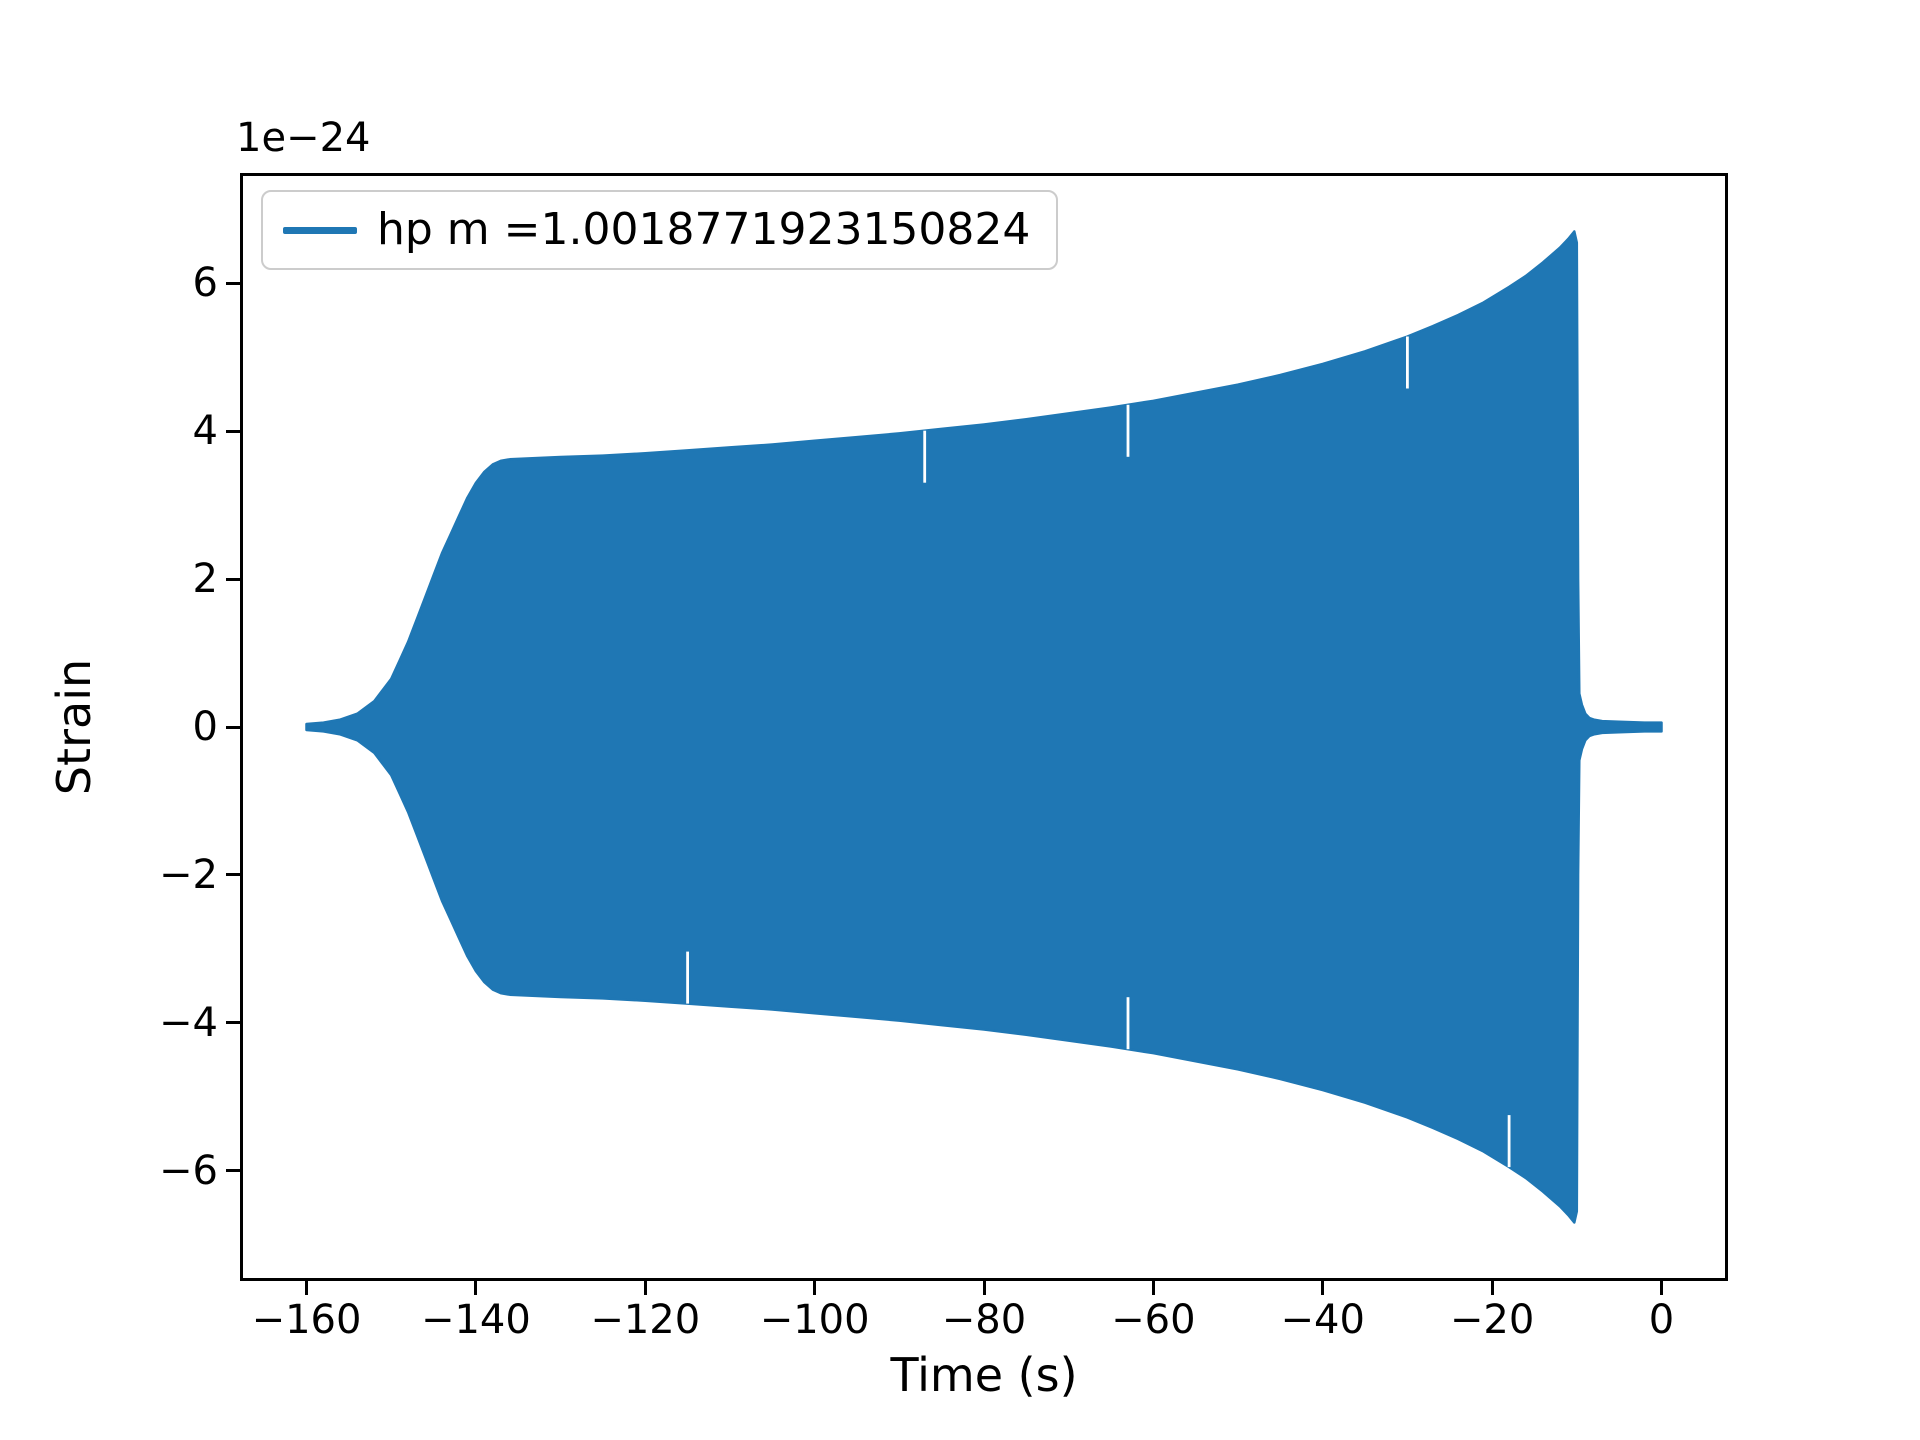 This screenshot has height=1440, width=1920. I want to click on y-tick-label: 0, so click(205, 727).